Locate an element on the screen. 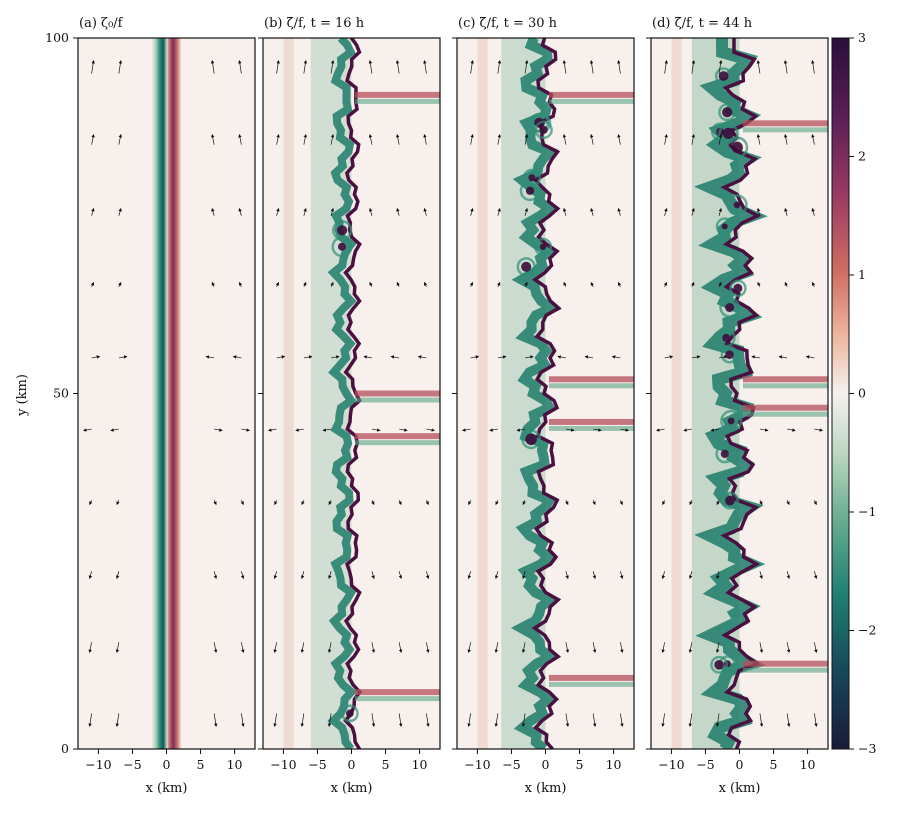  colorbar-tick-label: 1 is located at coordinates (862, 274).